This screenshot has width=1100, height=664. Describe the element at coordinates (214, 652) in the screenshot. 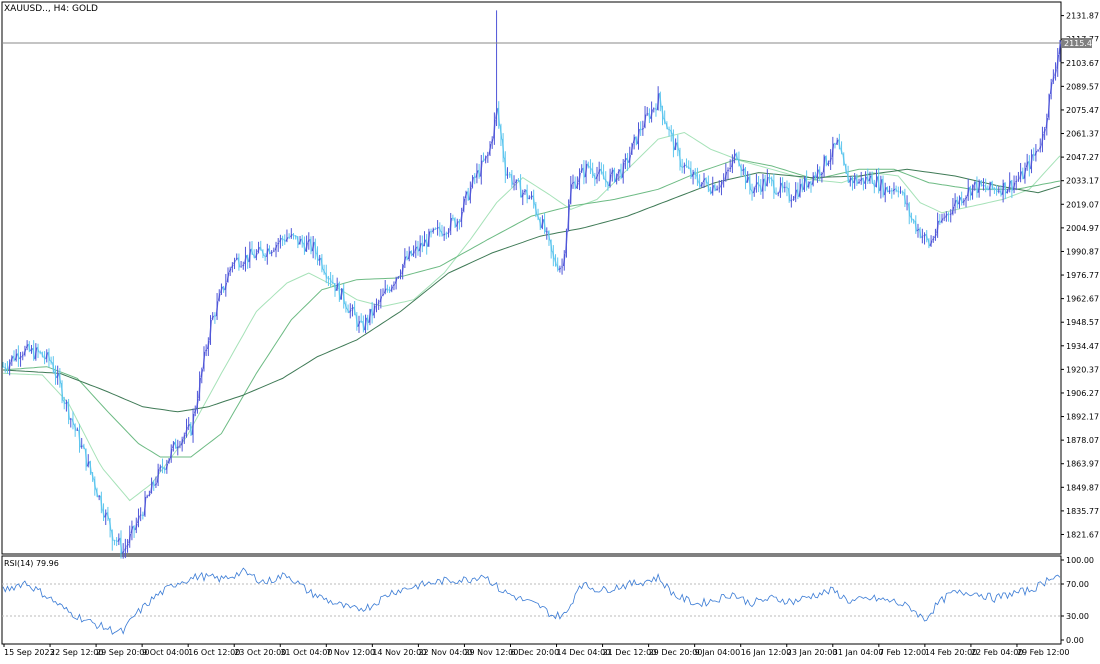

I see `time-tick-label: 16 Oct 12:00` at that location.